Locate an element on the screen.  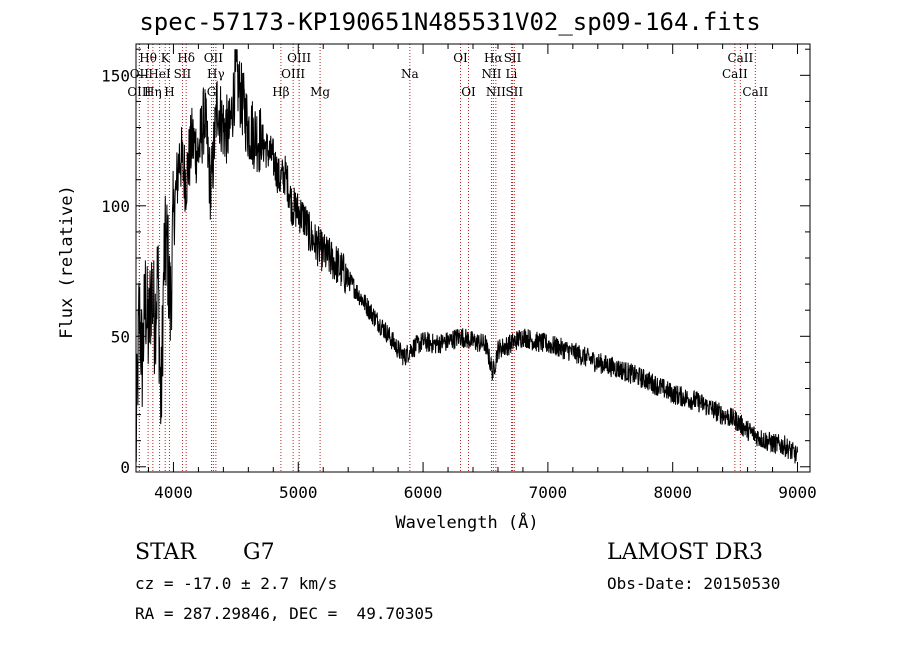
line-marker-label: Hγ is located at coordinates (216, 74).